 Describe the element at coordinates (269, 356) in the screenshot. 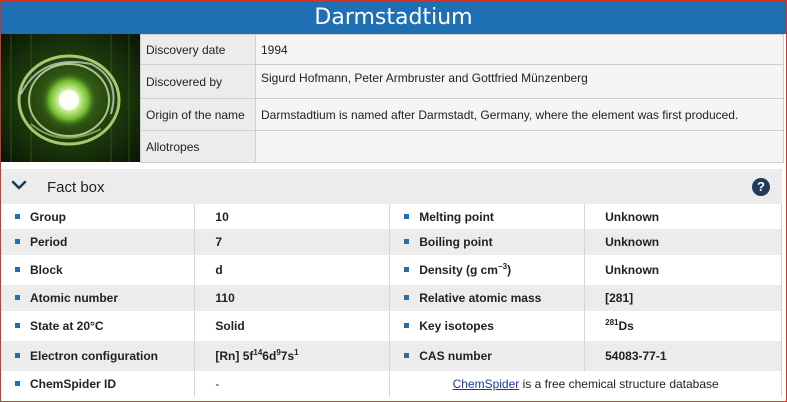

I see `config-part: 6d` at that location.